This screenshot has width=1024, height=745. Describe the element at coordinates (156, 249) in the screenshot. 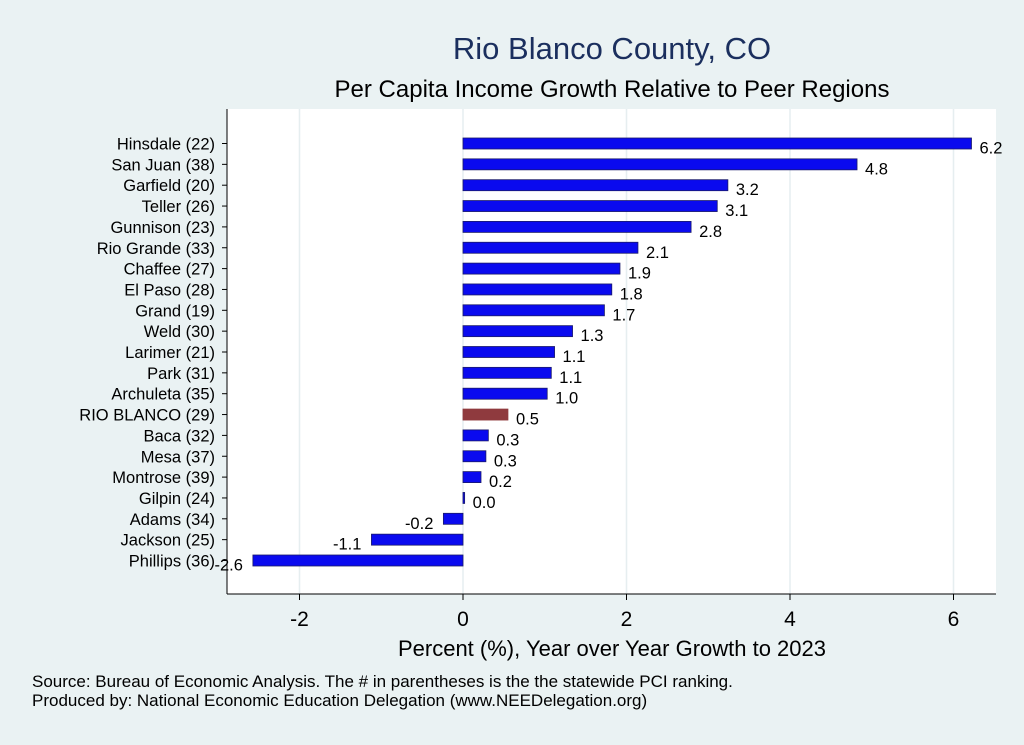

I see `category-label: Rio Grande (33)` at that location.